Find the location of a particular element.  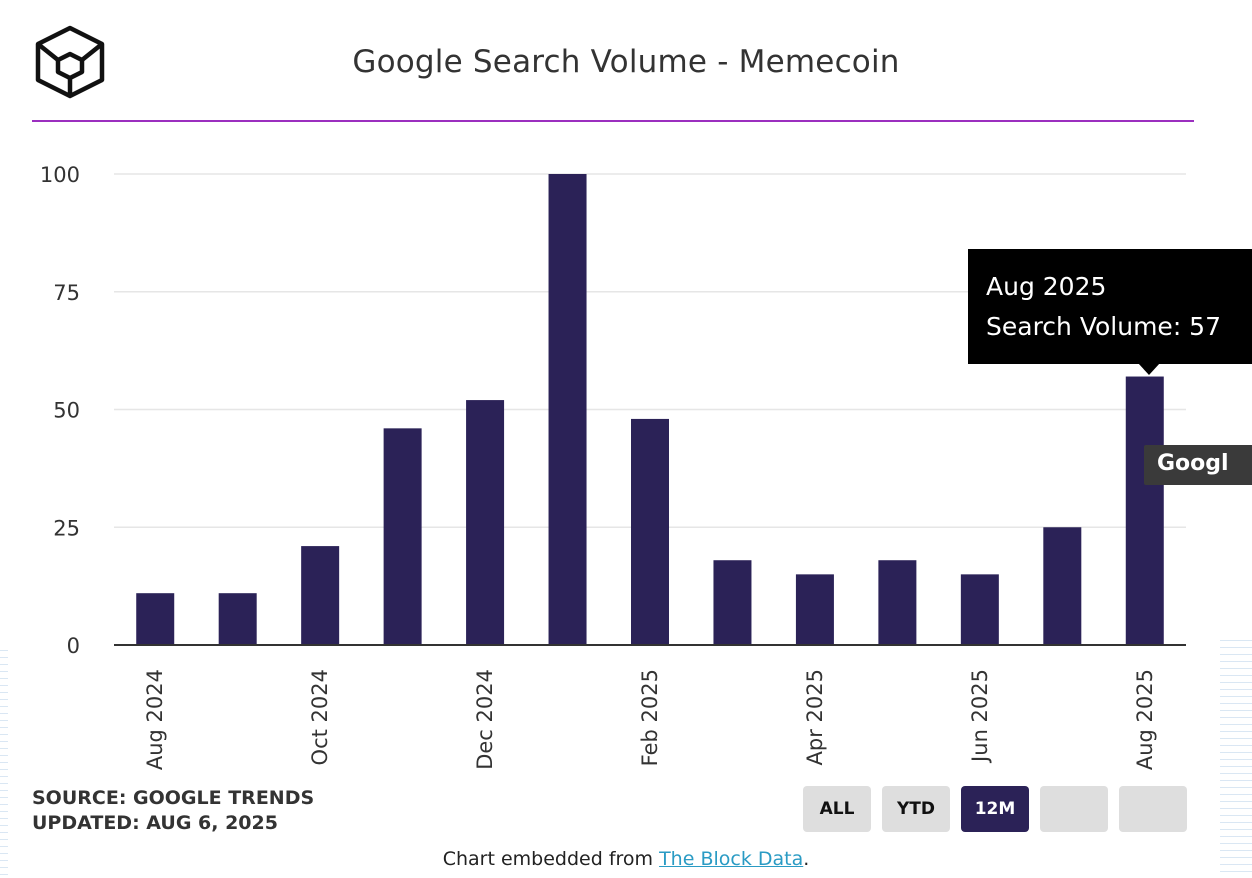

bar-nov-2024 is located at coordinates (402, 536).